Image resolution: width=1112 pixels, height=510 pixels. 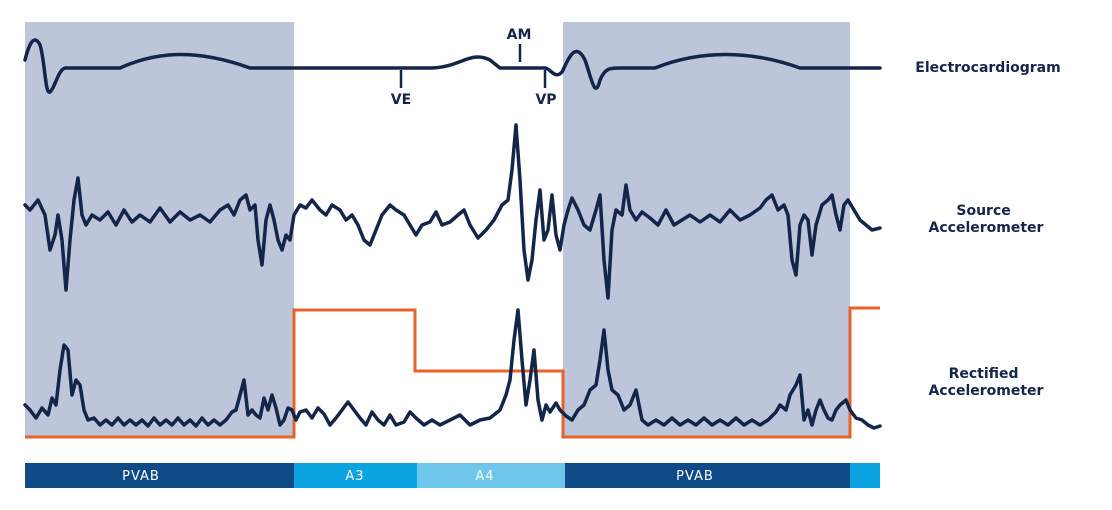 I want to click on segment-label: A3, so click(x=354, y=476).